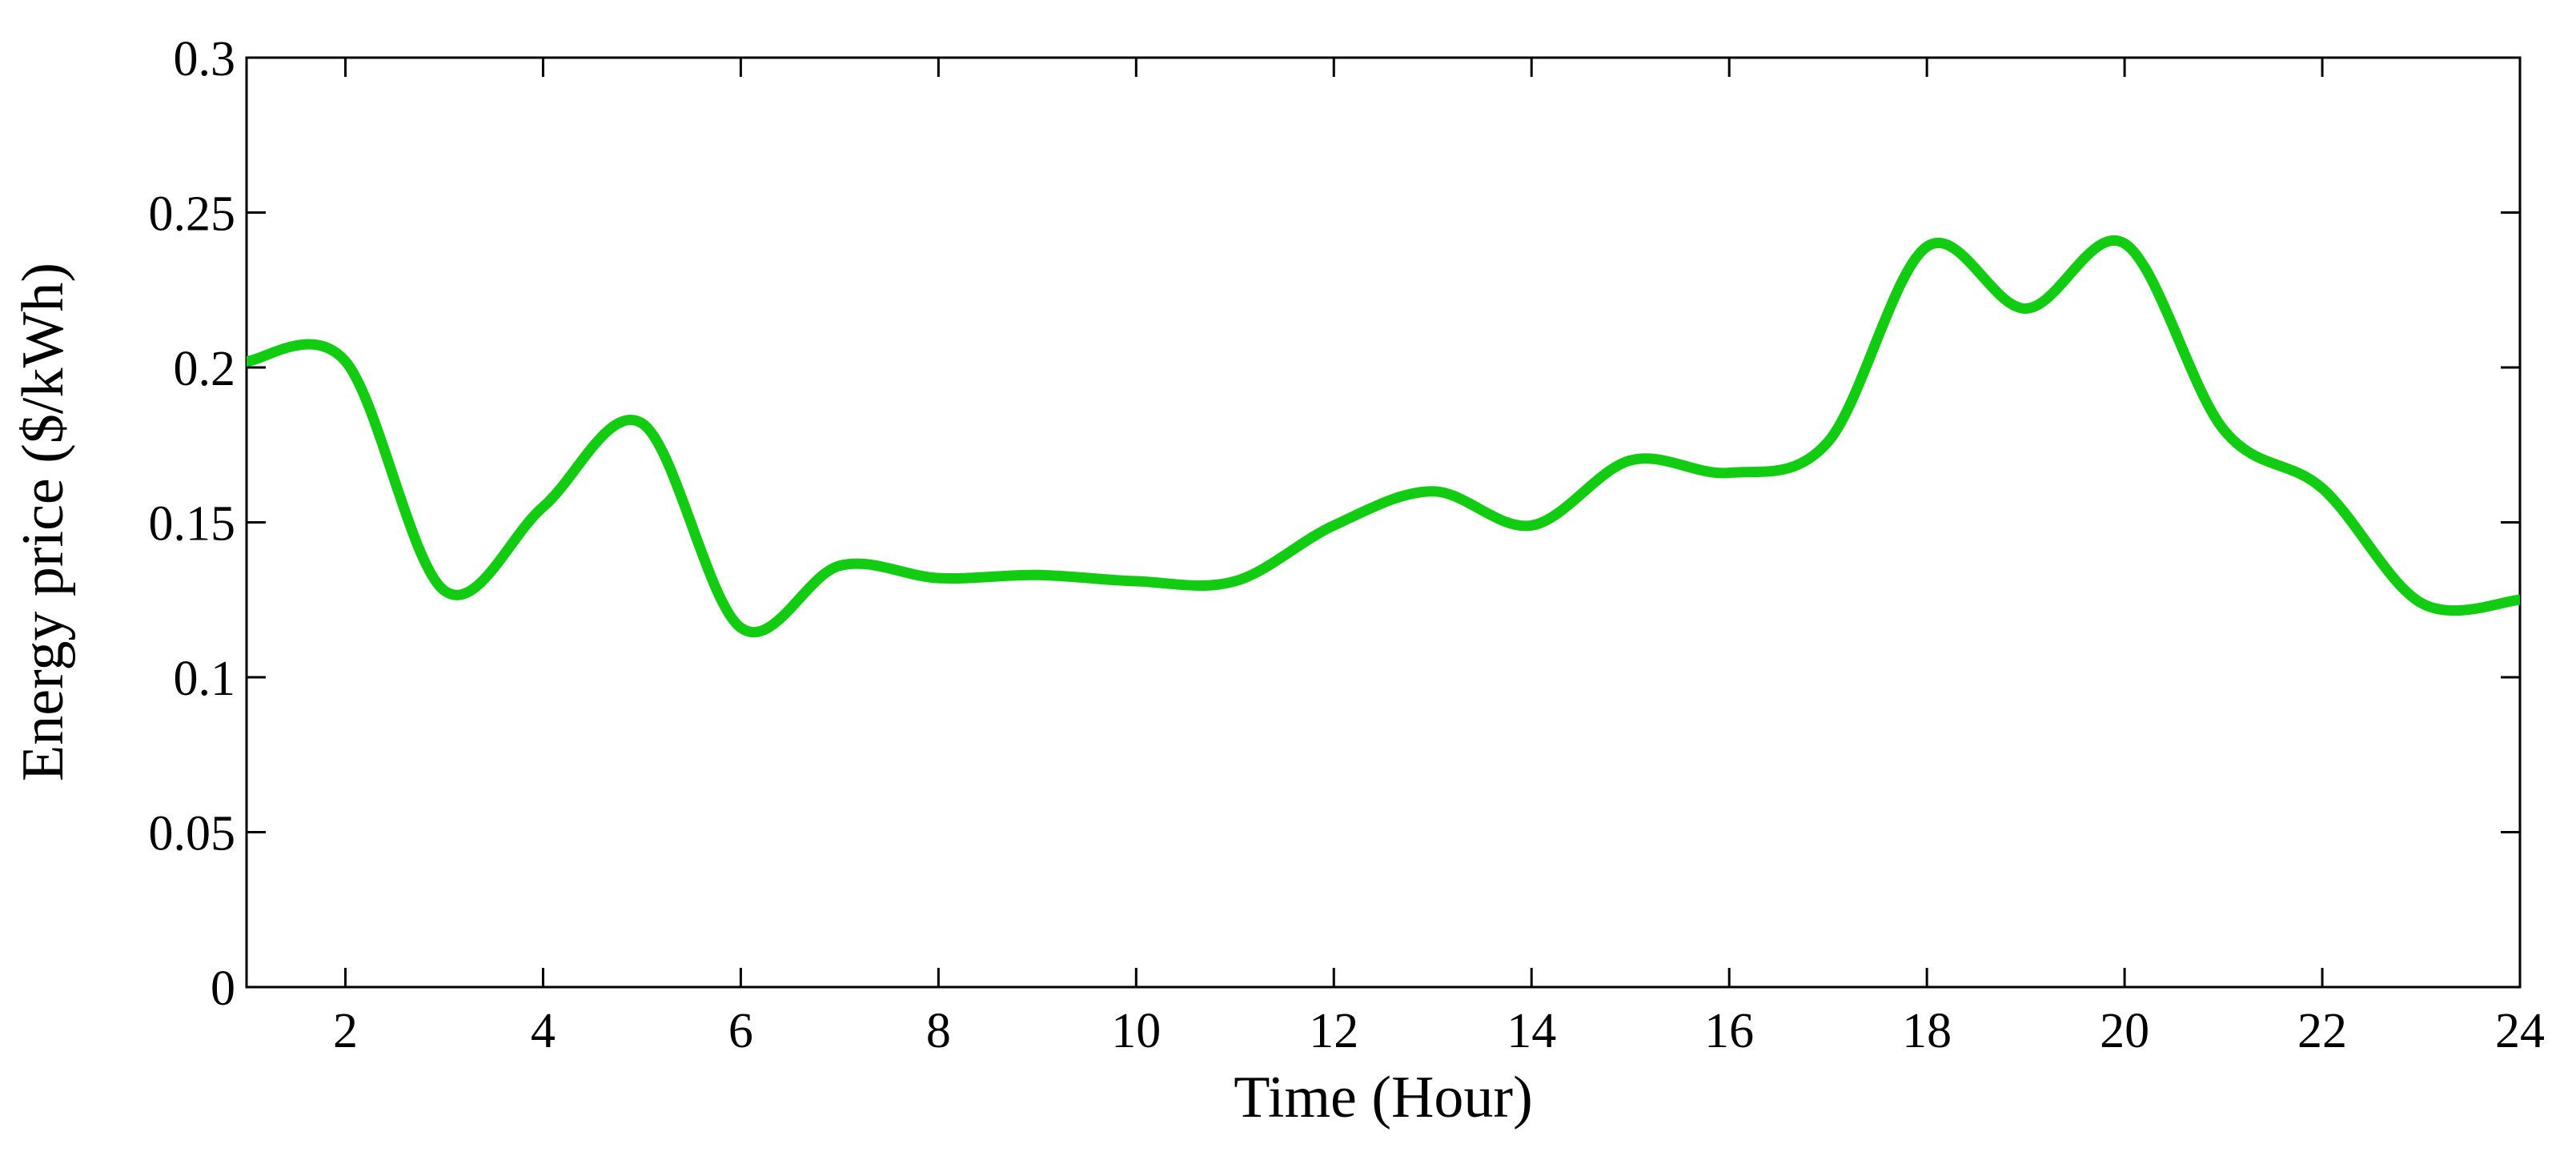 The height and width of the screenshot is (1168, 2576). What do you see at coordinates (2124, 1031) in the screenshot?
I see `x-tick-label: 20` at bounding box center [2124, 1031].